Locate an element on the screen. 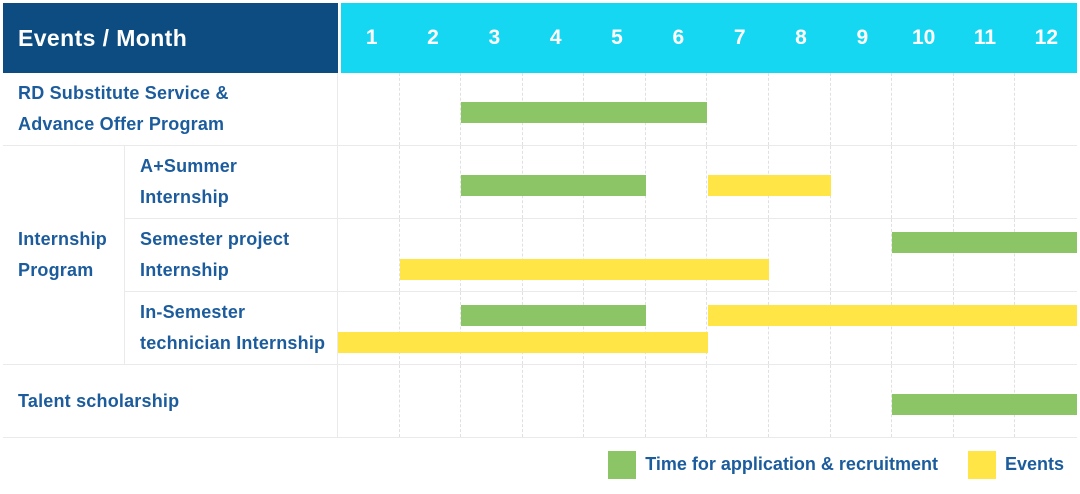  row-label-line: RD Substitute Service & is located at coordinates (123, 93).